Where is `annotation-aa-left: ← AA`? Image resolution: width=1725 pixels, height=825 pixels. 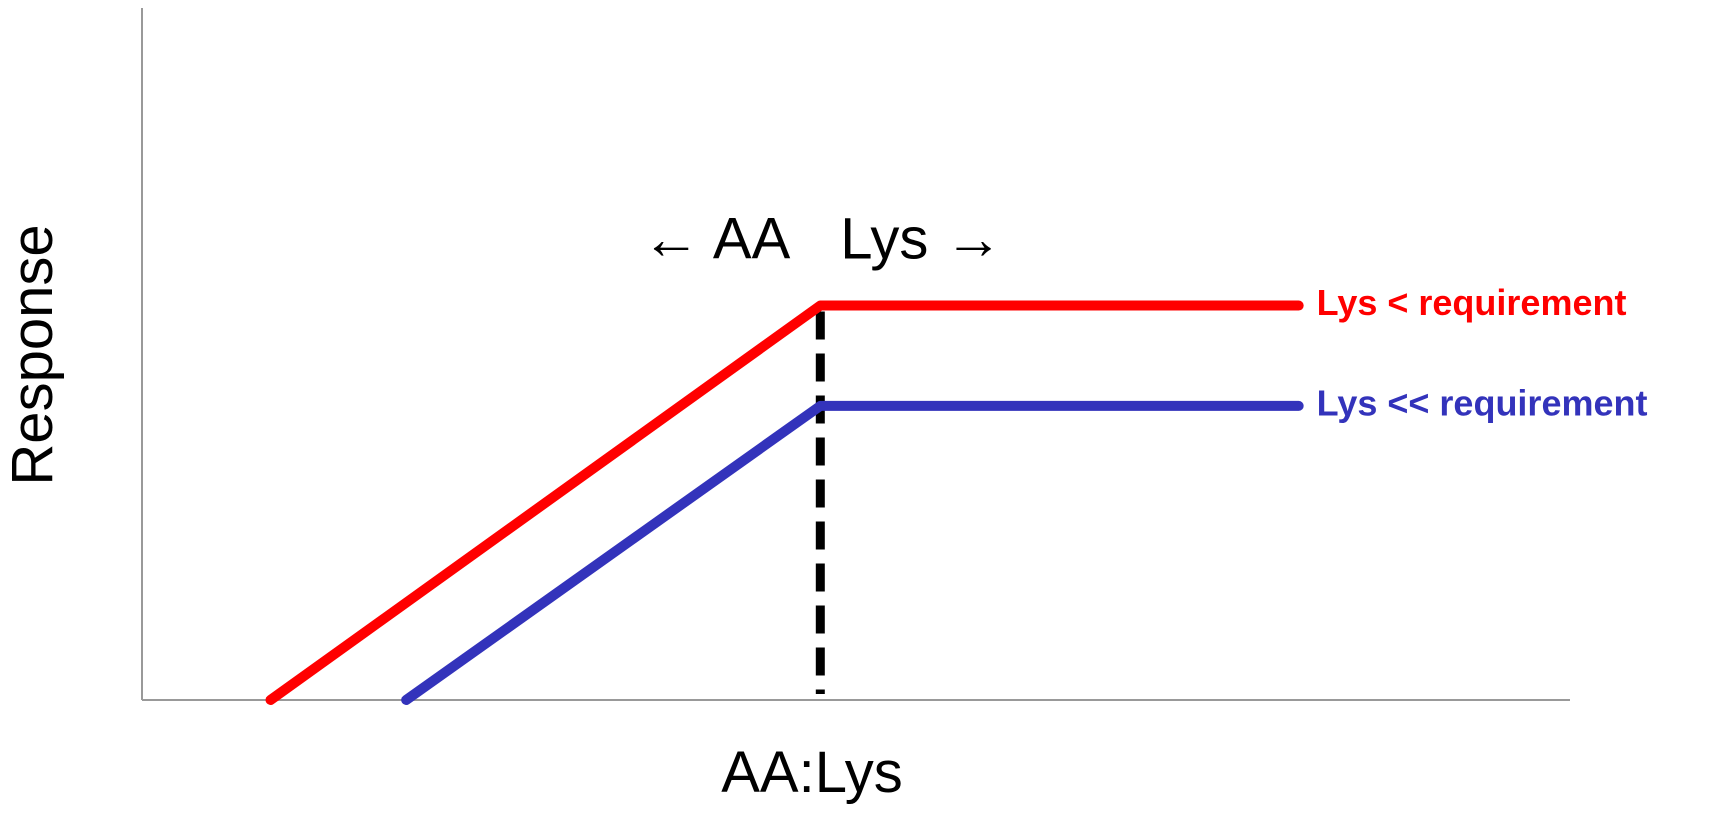
annotation-aa-left: ← AA is located at coordinates (716, 239).